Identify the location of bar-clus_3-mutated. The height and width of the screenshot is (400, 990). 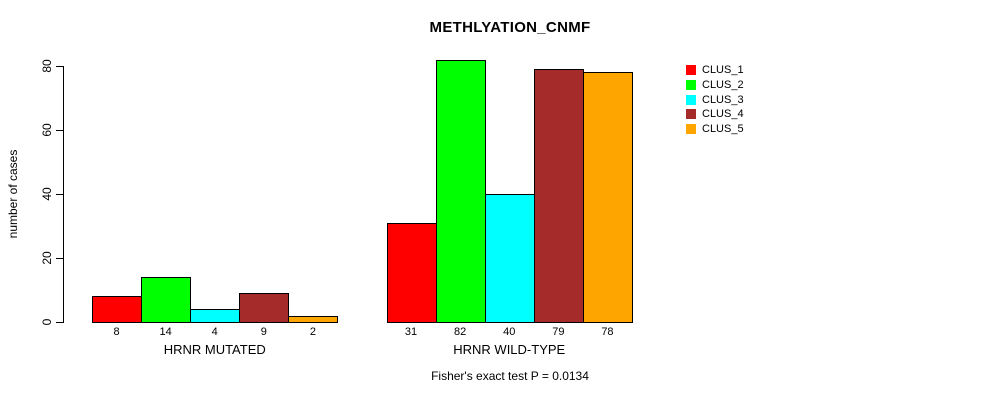
(215, 316).